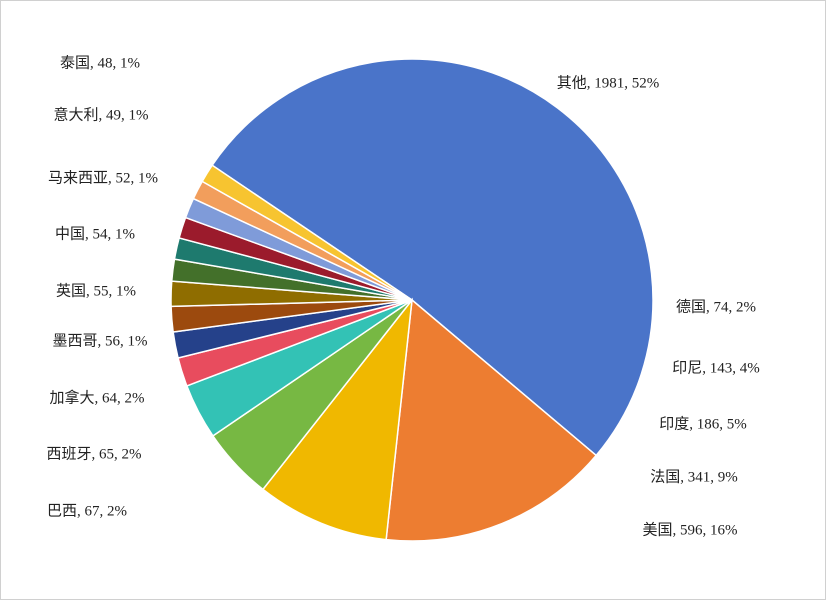 The image size is (826, 600). Describe the element at coordinates (100, 62) in the screenshot. I see `data-label: 泰国, 48, 1%` at that location.